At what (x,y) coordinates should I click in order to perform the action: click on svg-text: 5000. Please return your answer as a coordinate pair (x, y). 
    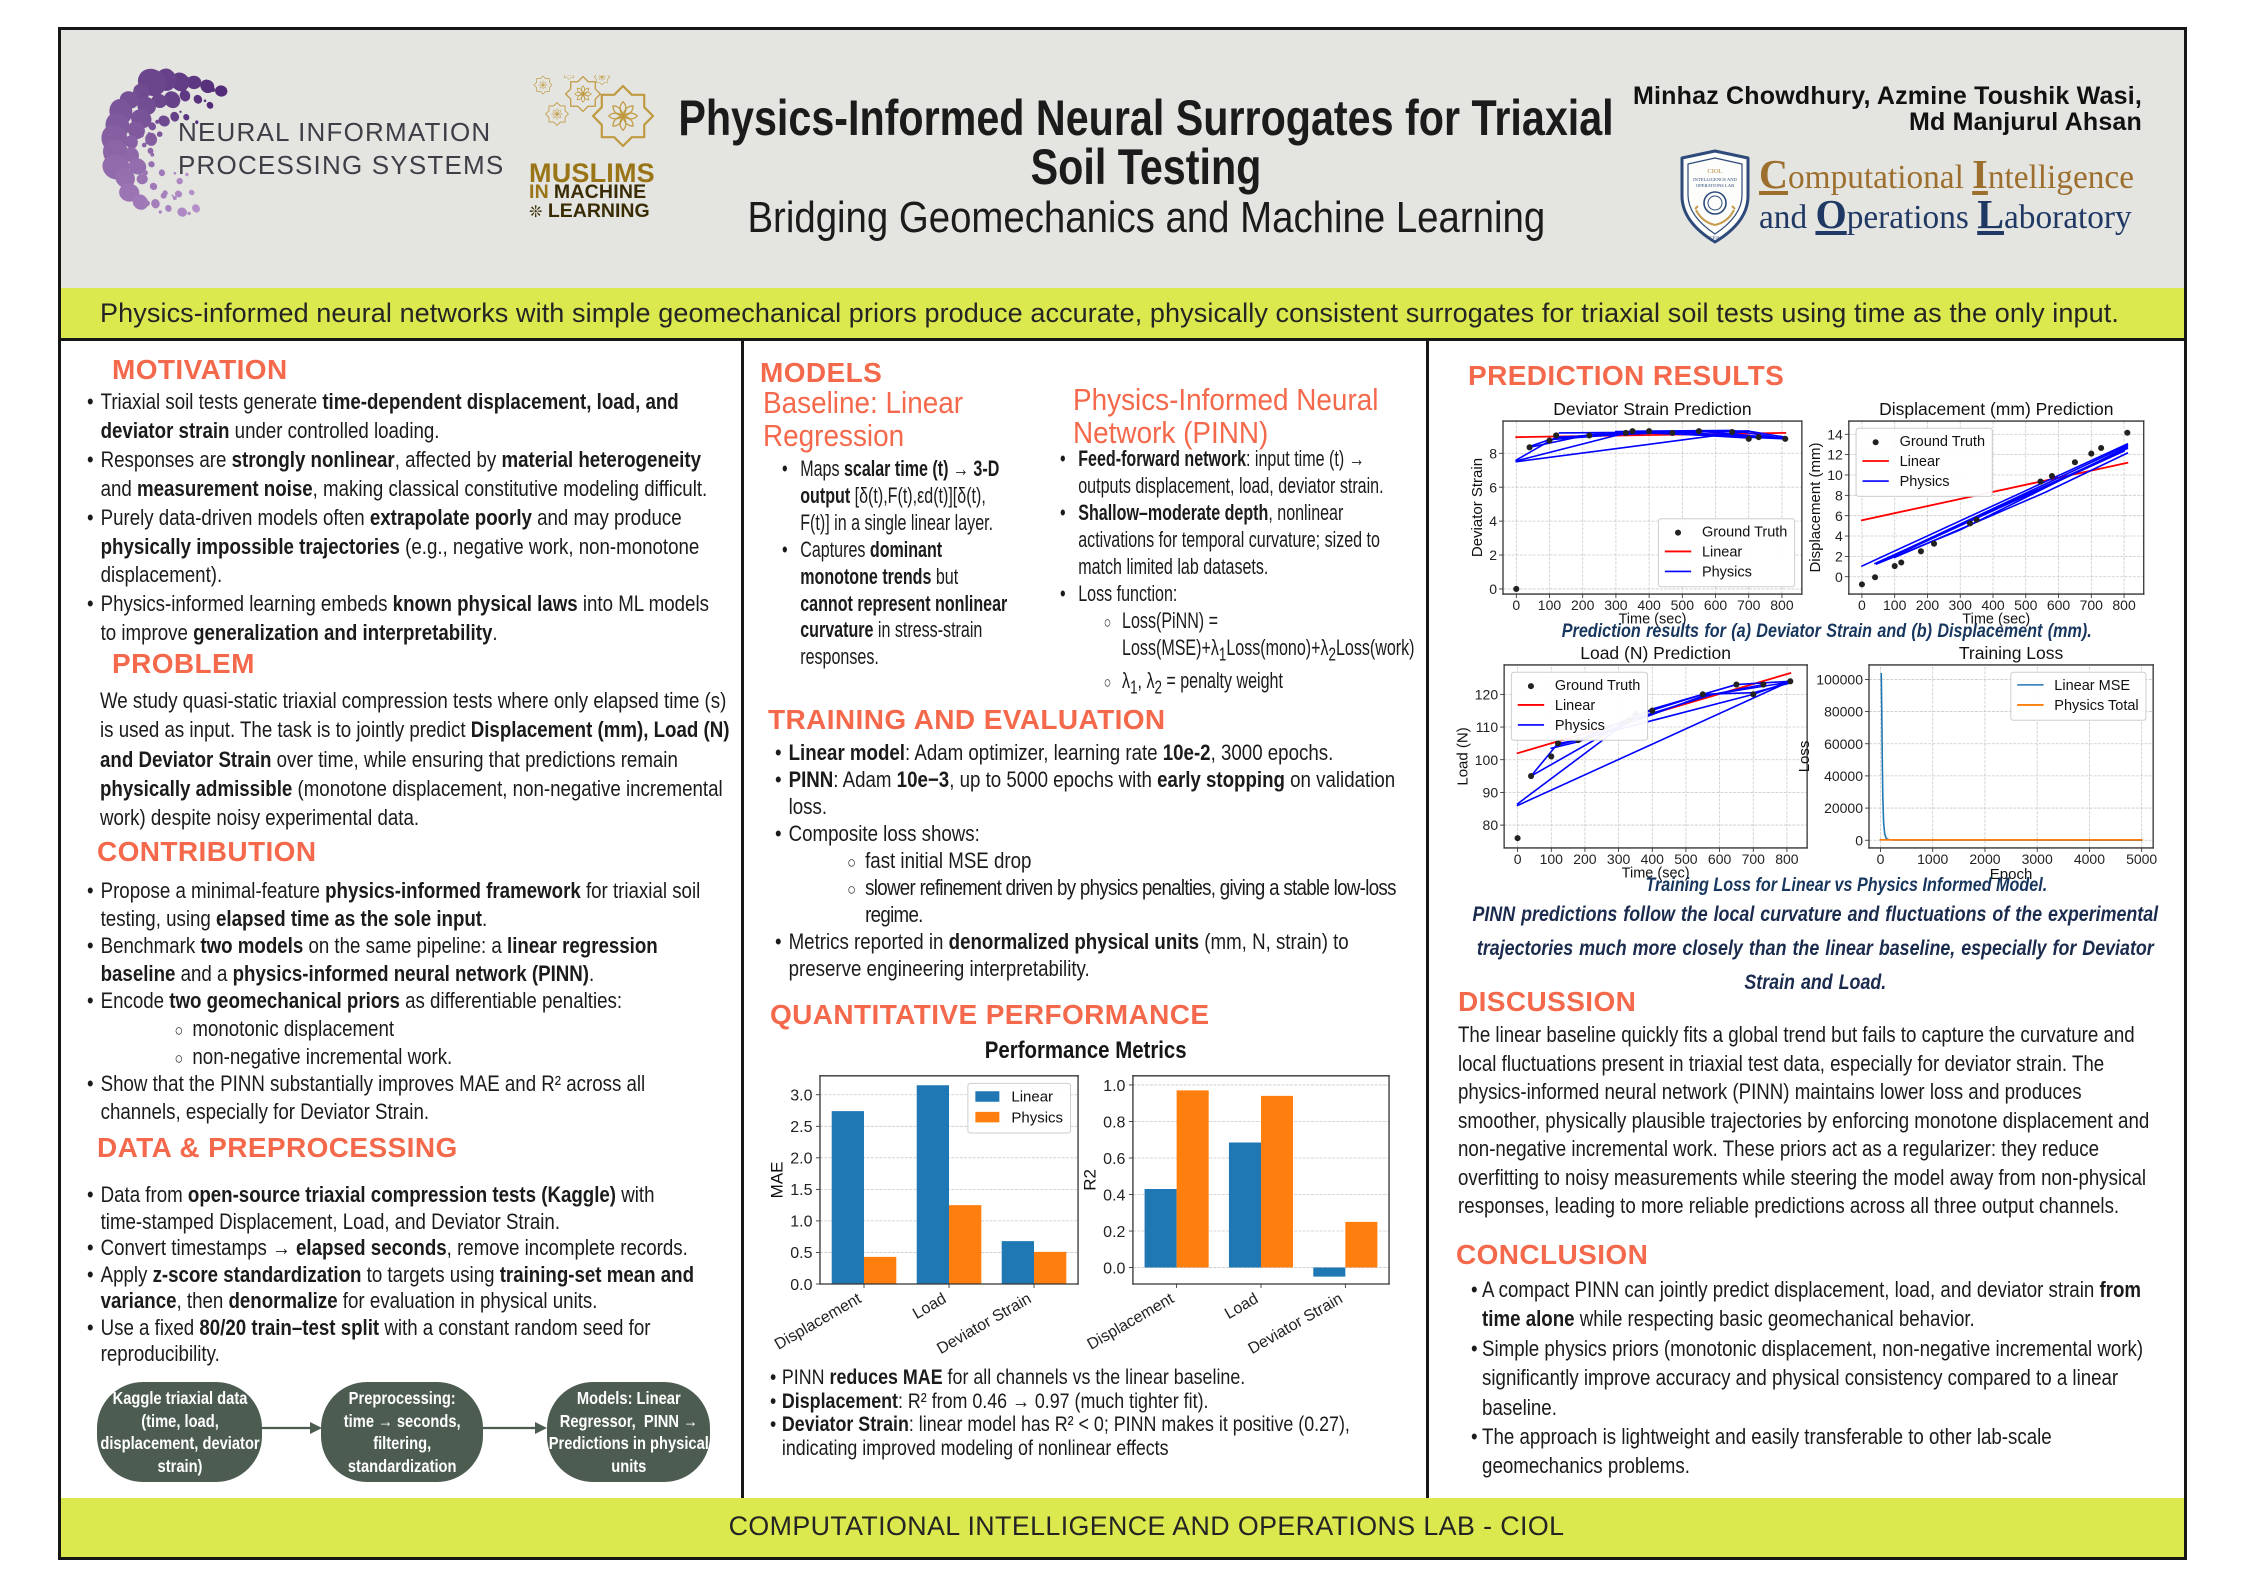
    Looking at the image, I should click on (2141, 859).